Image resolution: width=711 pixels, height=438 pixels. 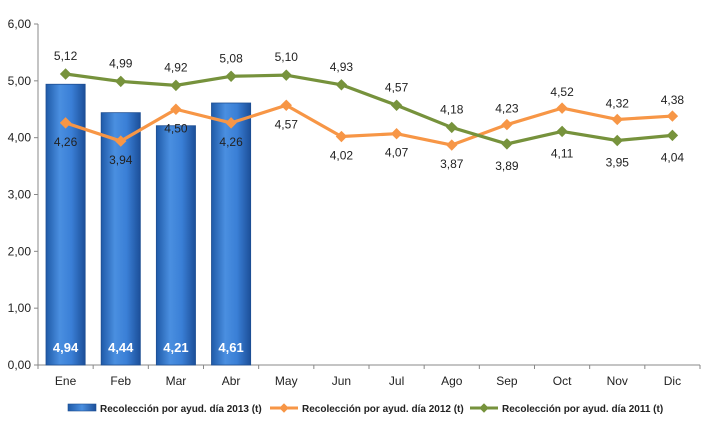 I want to click on data-label-2012: 4,50, so click(x=176, y=128).